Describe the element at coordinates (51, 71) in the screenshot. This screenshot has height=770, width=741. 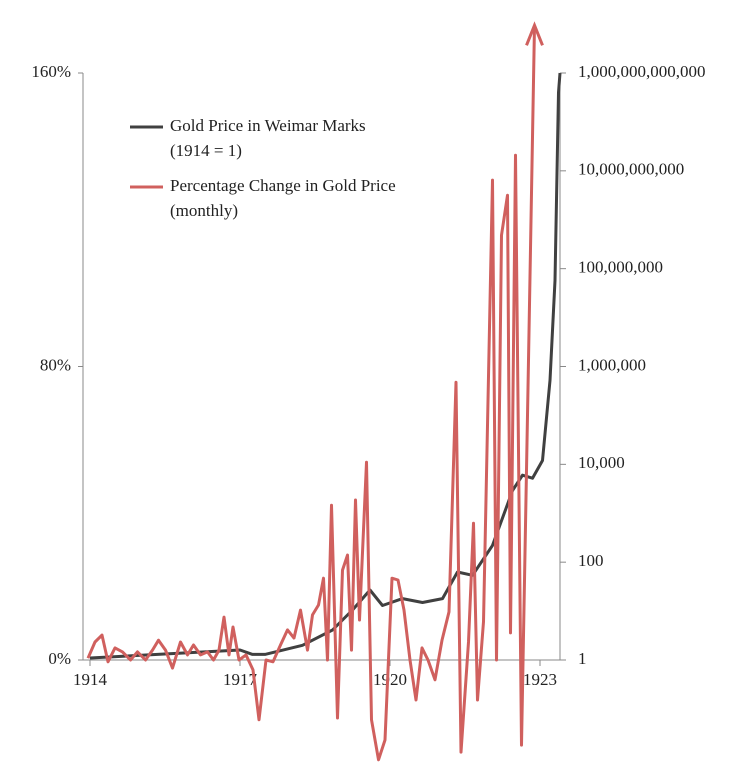
I see `y-tick-label: 160%` at that location.